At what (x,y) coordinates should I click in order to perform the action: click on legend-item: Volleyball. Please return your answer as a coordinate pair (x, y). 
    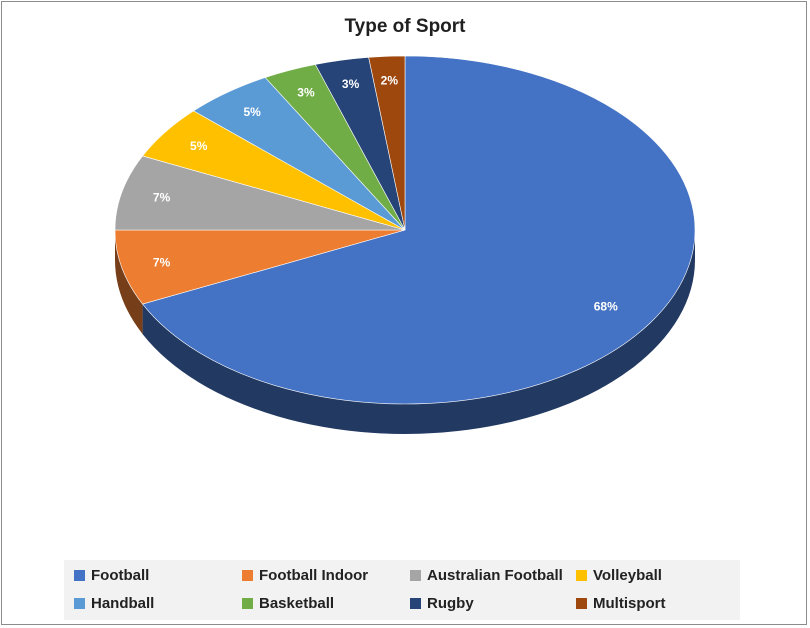
    Looking at the image, I should click on (619, 575).